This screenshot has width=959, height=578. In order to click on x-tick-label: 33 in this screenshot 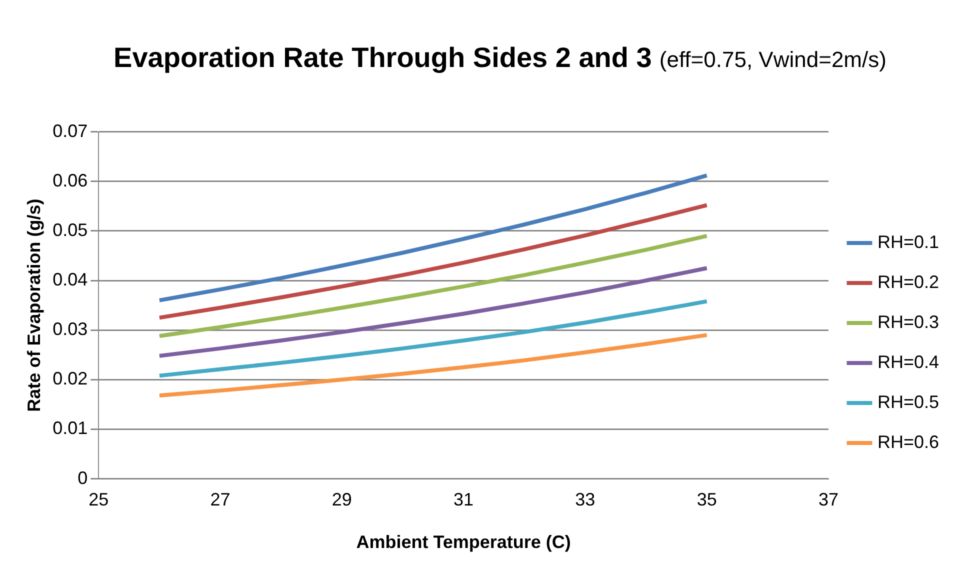, I will do `click(585, 500)`.